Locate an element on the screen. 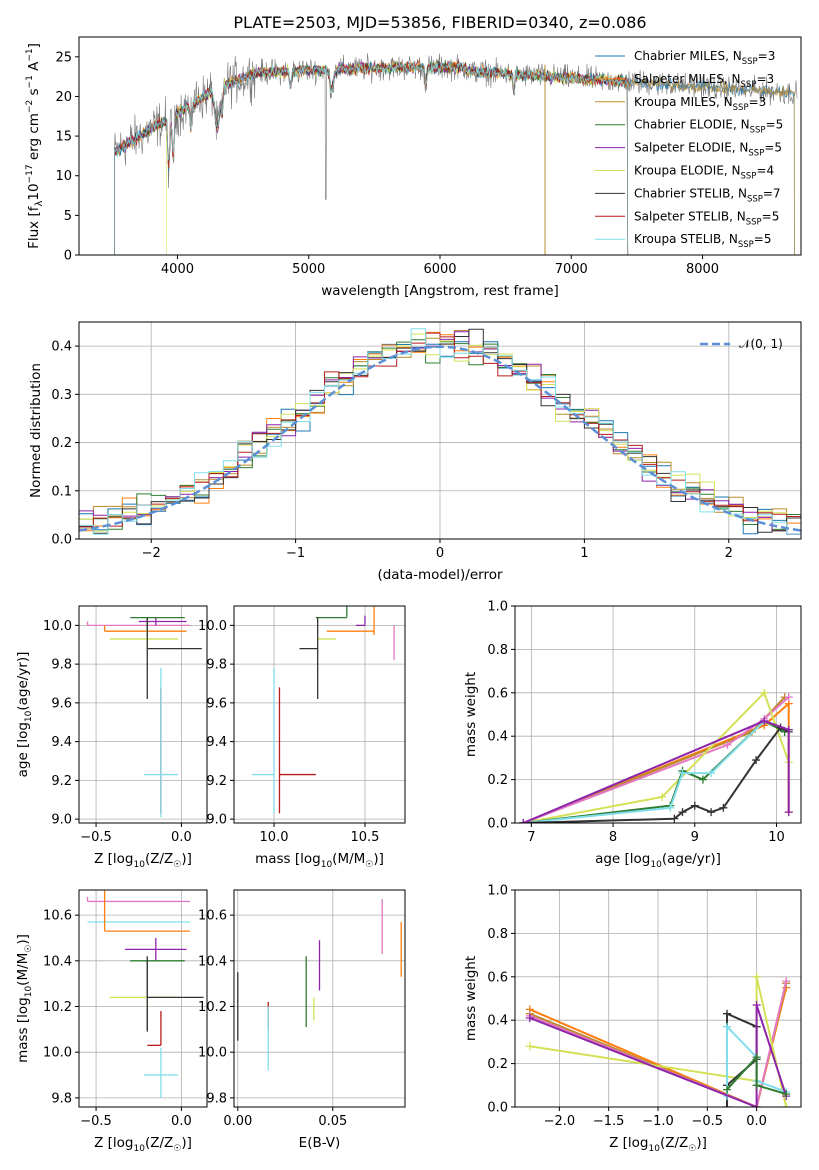 The image size is (819, 1170). y-tick-label: 0.0 is located at coordinates (497, 1108).